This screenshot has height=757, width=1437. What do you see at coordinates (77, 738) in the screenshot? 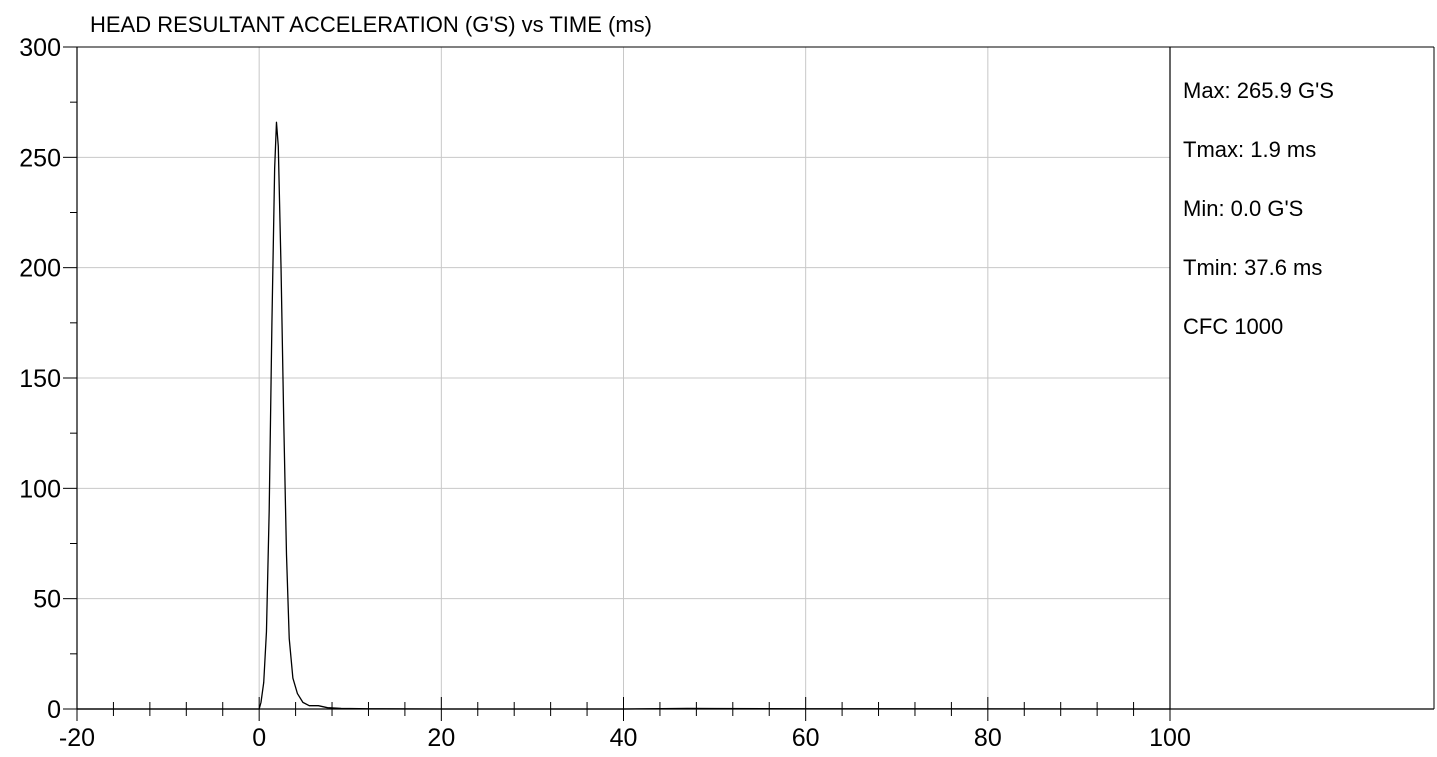
I see `x-tick-label: -20` at bounding box center [77, 738].